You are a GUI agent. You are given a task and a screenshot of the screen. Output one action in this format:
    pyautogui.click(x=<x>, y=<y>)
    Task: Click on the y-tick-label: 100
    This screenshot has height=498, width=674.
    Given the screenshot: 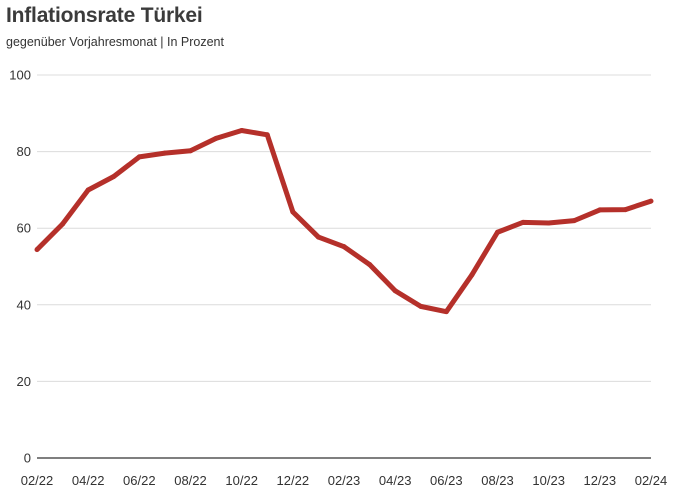 What is the action you would take?
    pyautogui.click(x=20, y=75)
    